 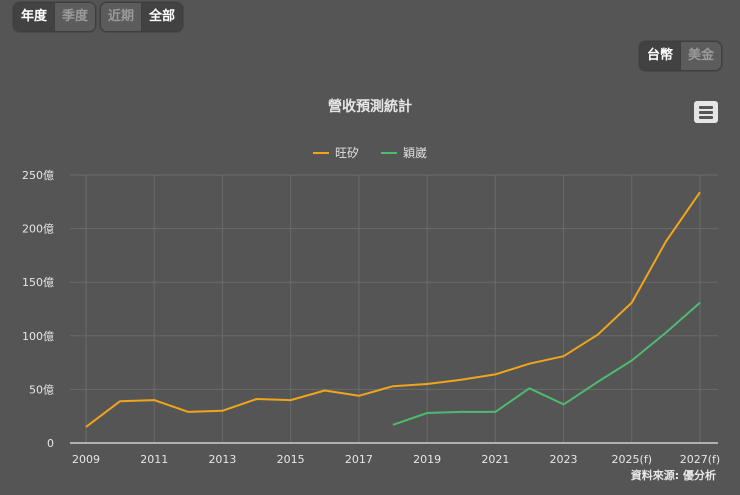 What do you see at coordinates (86, 459) in the screenshot?
I see `x-tick-label: 2009` at bounding box center [86, 459].